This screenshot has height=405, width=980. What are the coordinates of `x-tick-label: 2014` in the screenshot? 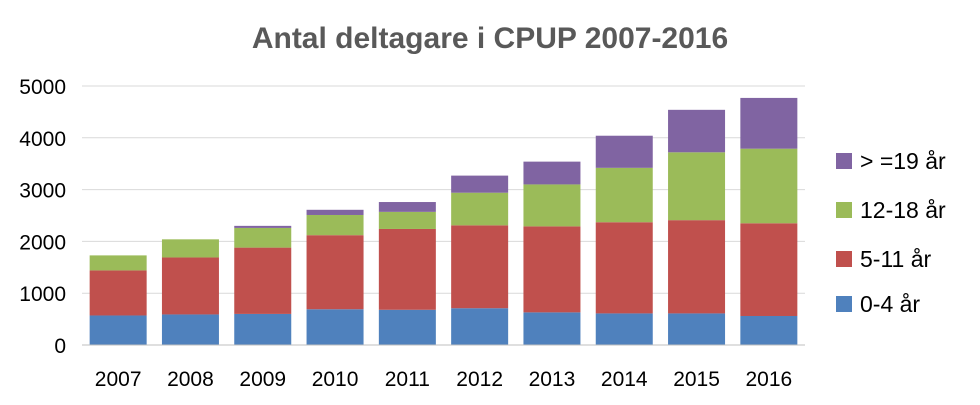 It's located at (624, 379).